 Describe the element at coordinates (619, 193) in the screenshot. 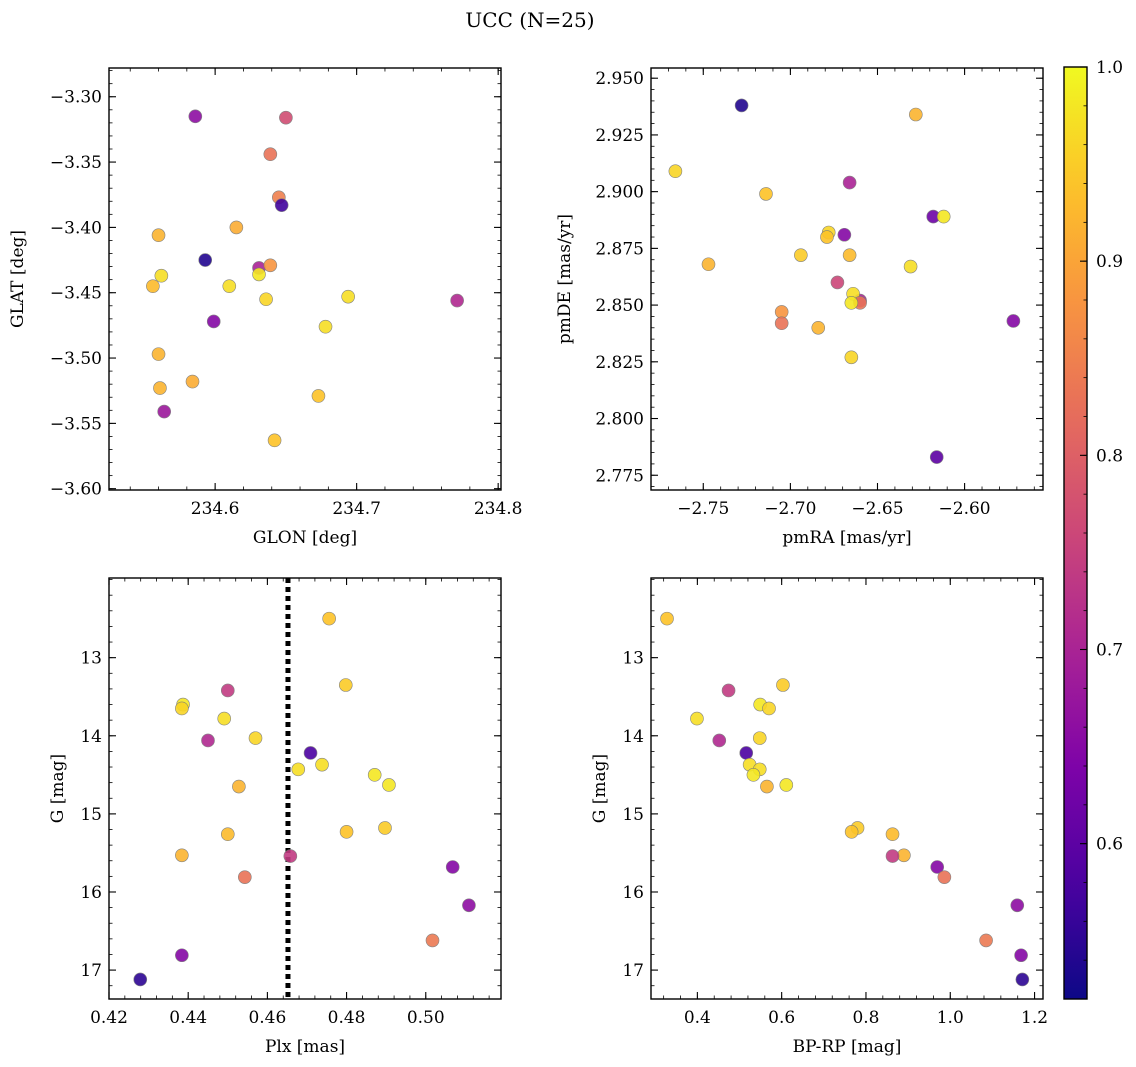

I see `y-tick-label: 2.900` at that location.